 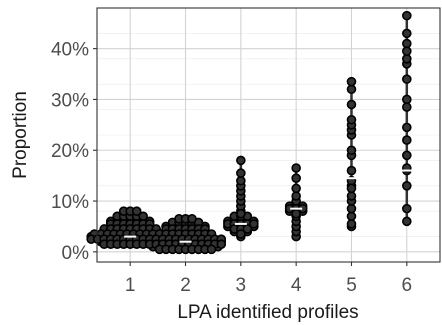 What do you see at coordinates (268, 279) in the screenshot?
I see `x-axis: 1 2 3 4 5 6` at bounding box center [268, 279].